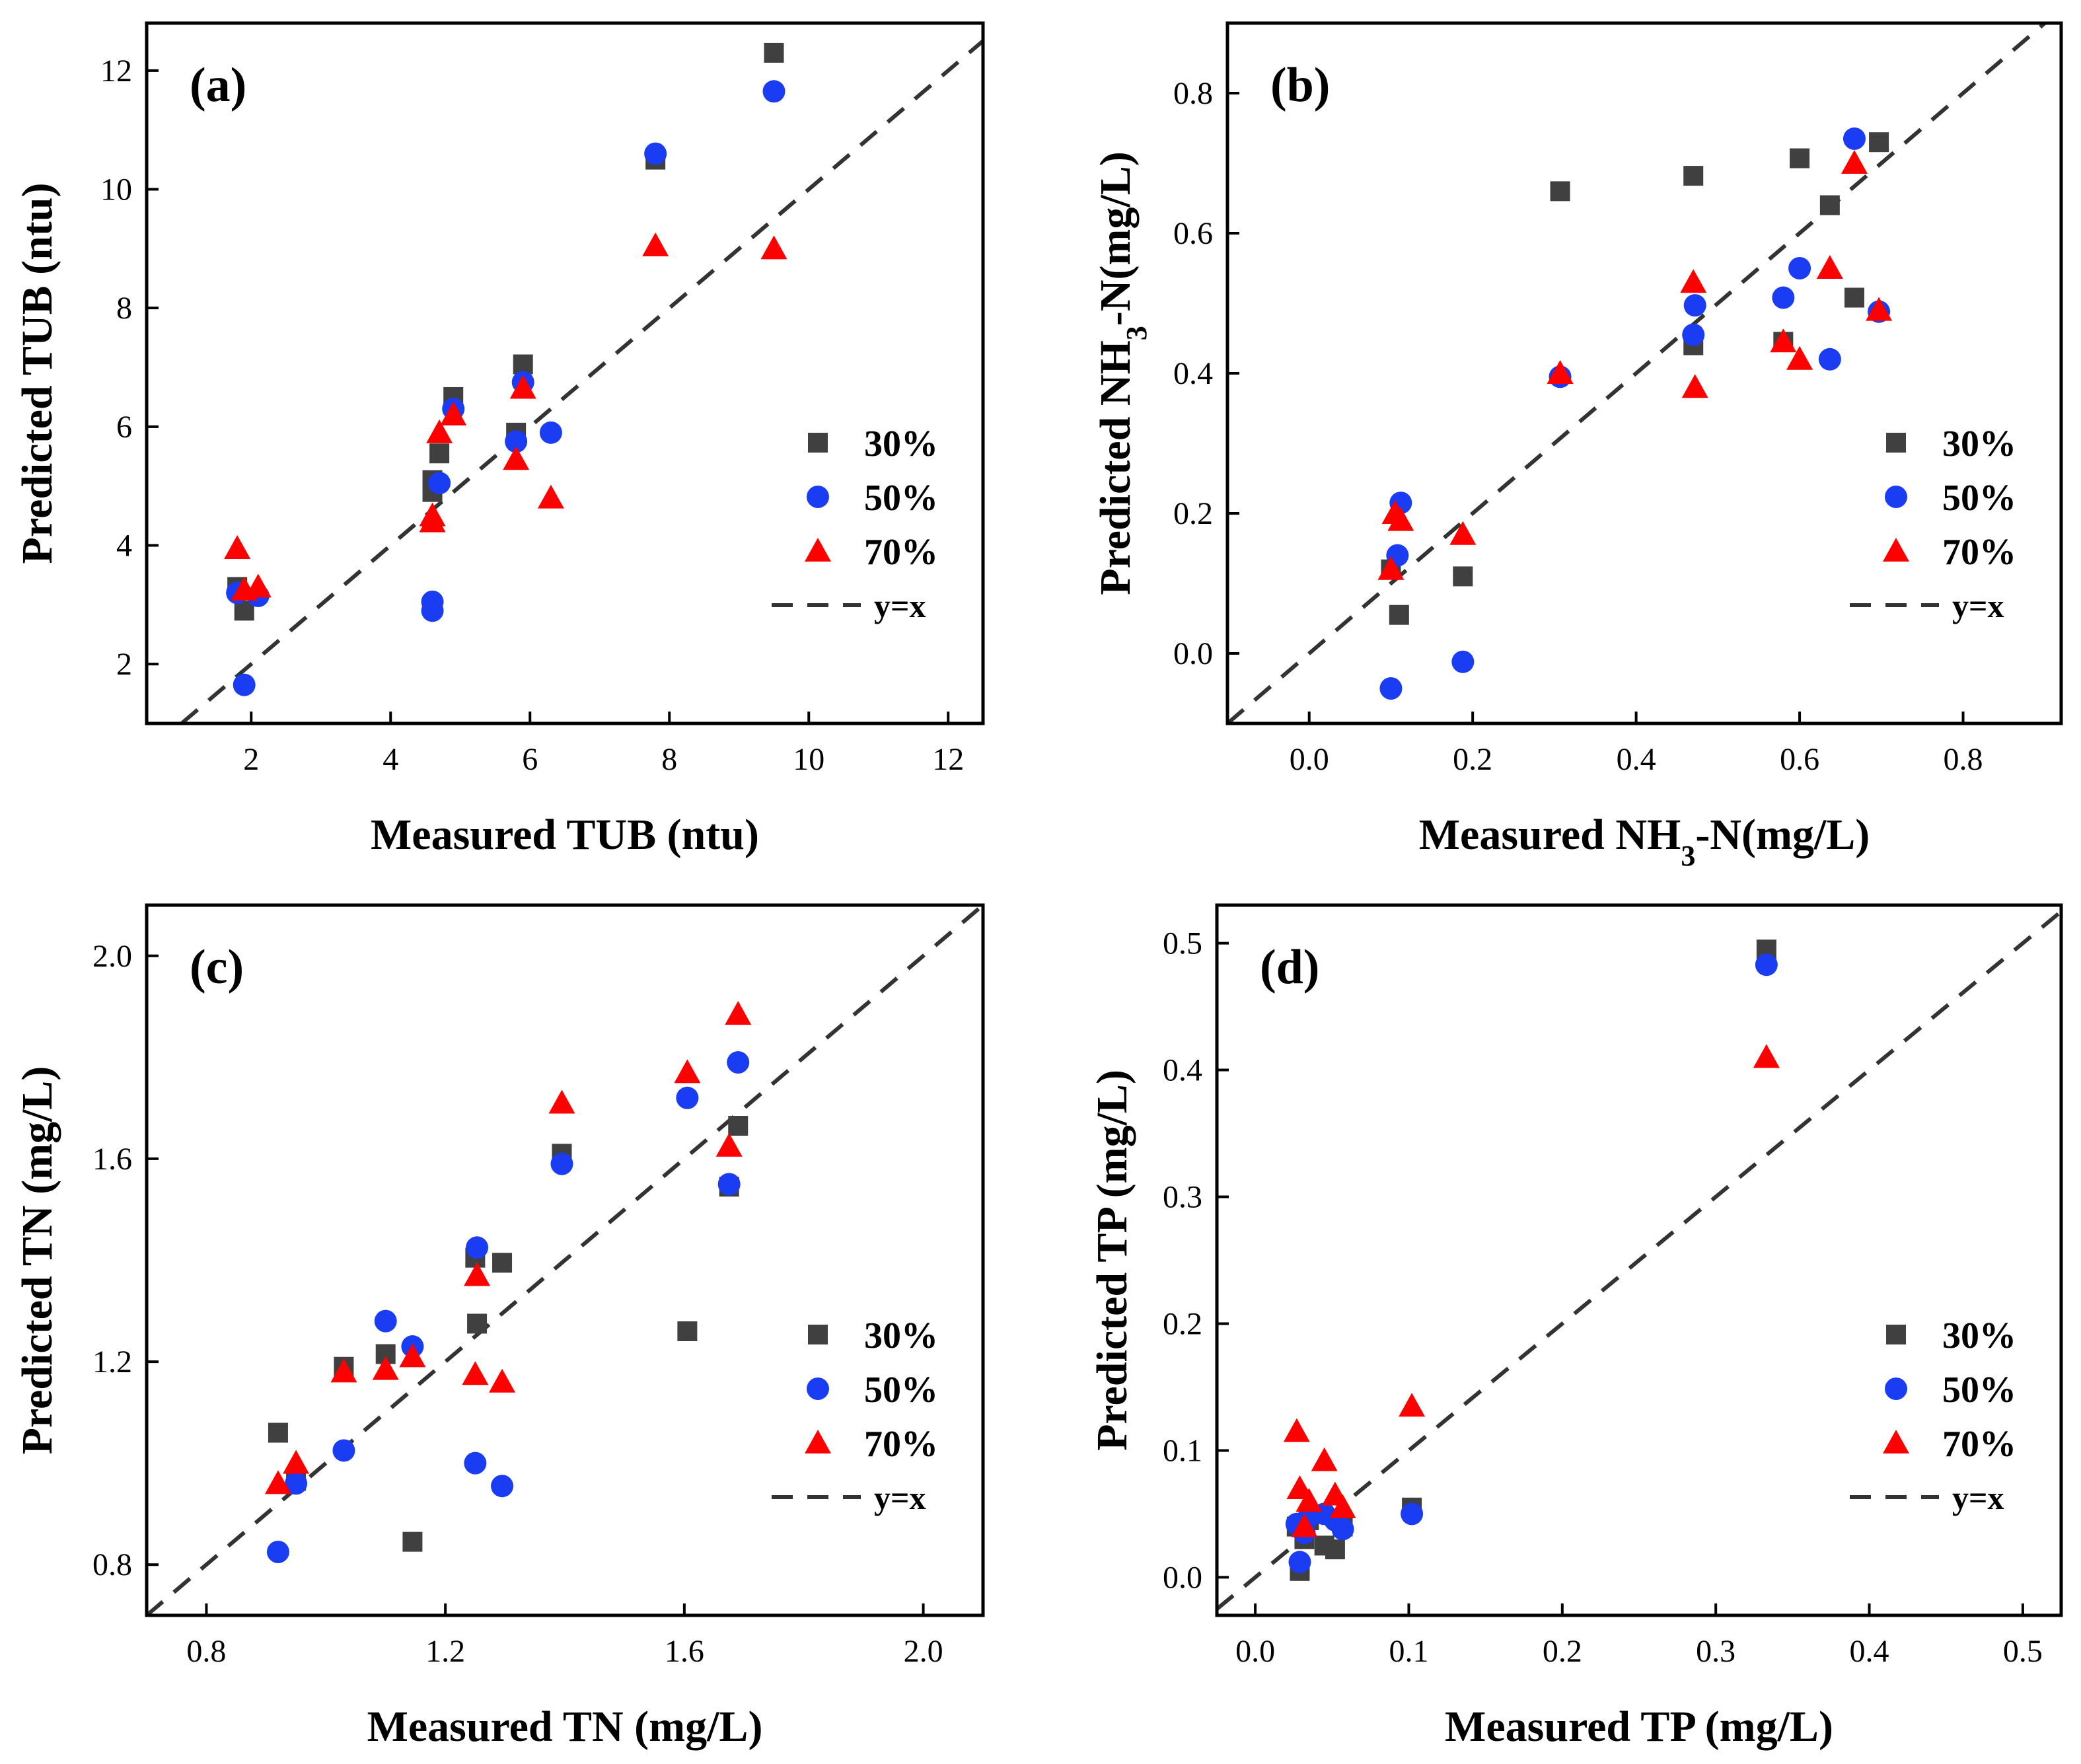 Image resolution: width=2081 pixels, height=1764 pixels. What do you see at coordinates (565, 1727) in the screenshot?
I see `x-axis-label: Measured TN (mg/L)` at bounding box center [565, 1727].